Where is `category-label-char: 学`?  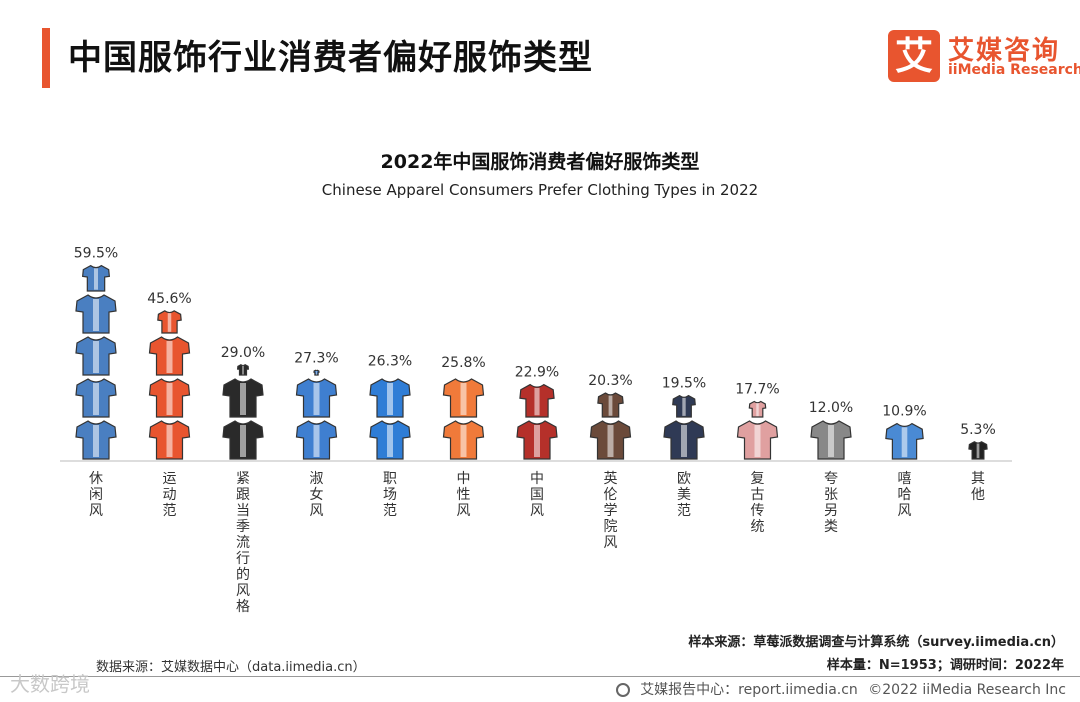
category-label-char: 学 is located at coordinates (611, 511).